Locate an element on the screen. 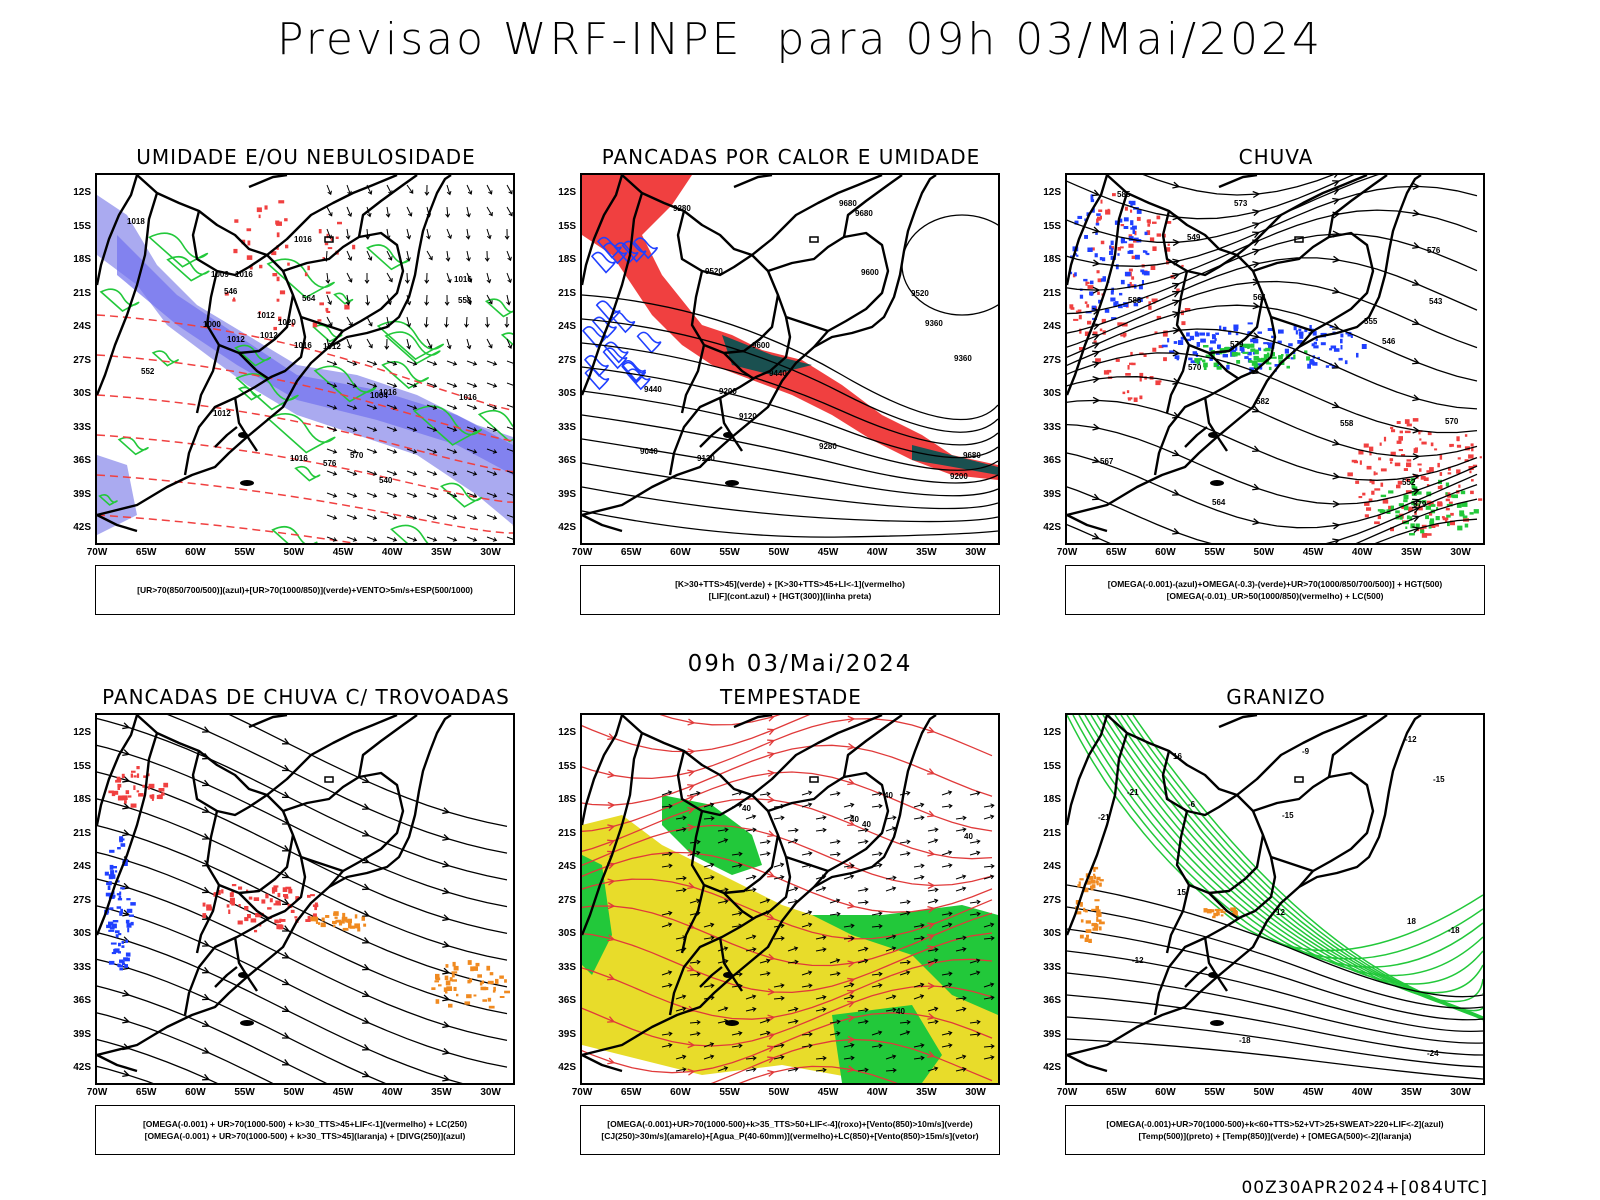 The width and height of the screenshot is (1600, 1200). omega-orange-center is located at coordinates (1220, 913).